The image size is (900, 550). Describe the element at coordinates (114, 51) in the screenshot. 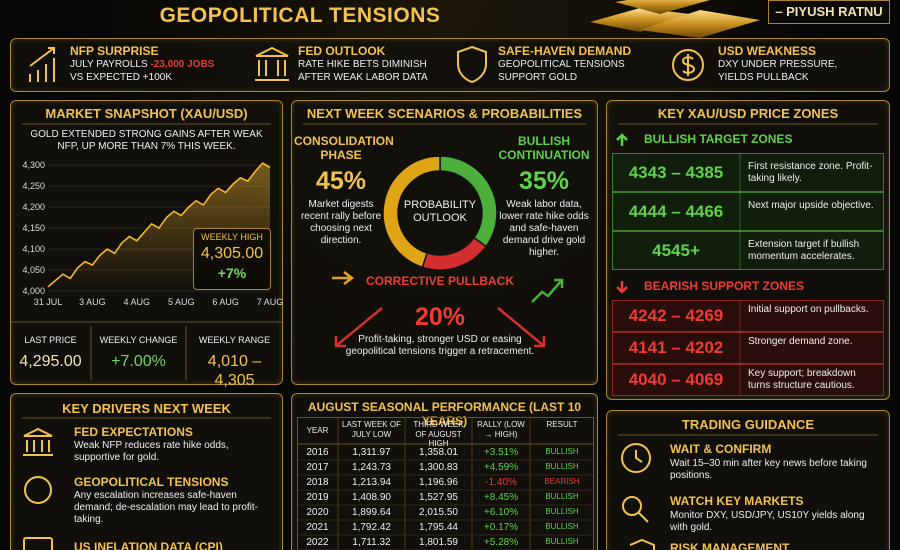

I see `highlight-title: NFP SURPRISE` at that location.